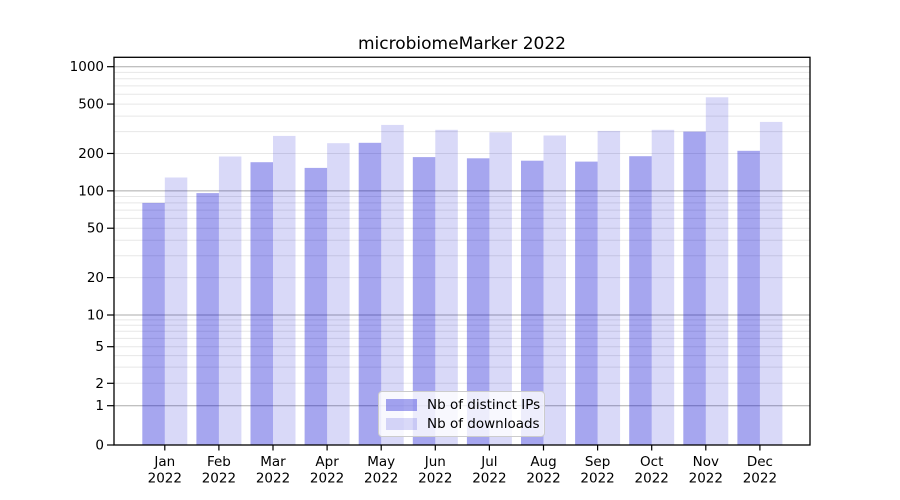 This screenshot has height=500, width=900. Describe the element at coordinates (99, 406) in the screenshot. I see `y-tick-label: 1` at that location.